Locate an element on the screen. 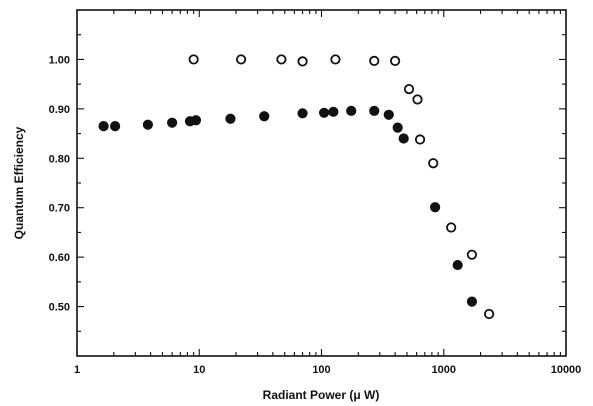  x-tick-label: 1000 is located at coordinates (444, 370).